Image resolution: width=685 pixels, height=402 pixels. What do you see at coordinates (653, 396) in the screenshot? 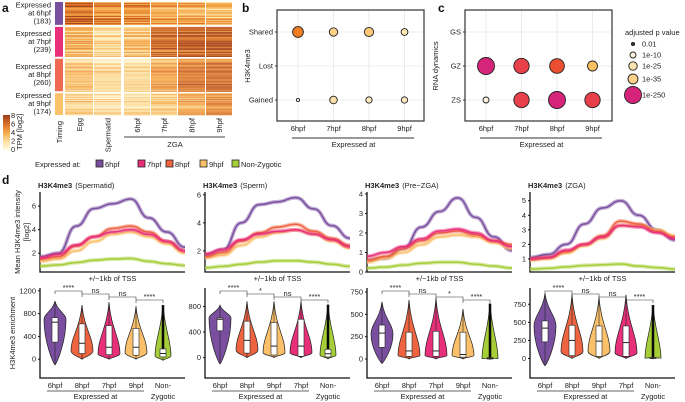
I see `x-tick-label-line: Zygotic` at bounding box center [653, 396].